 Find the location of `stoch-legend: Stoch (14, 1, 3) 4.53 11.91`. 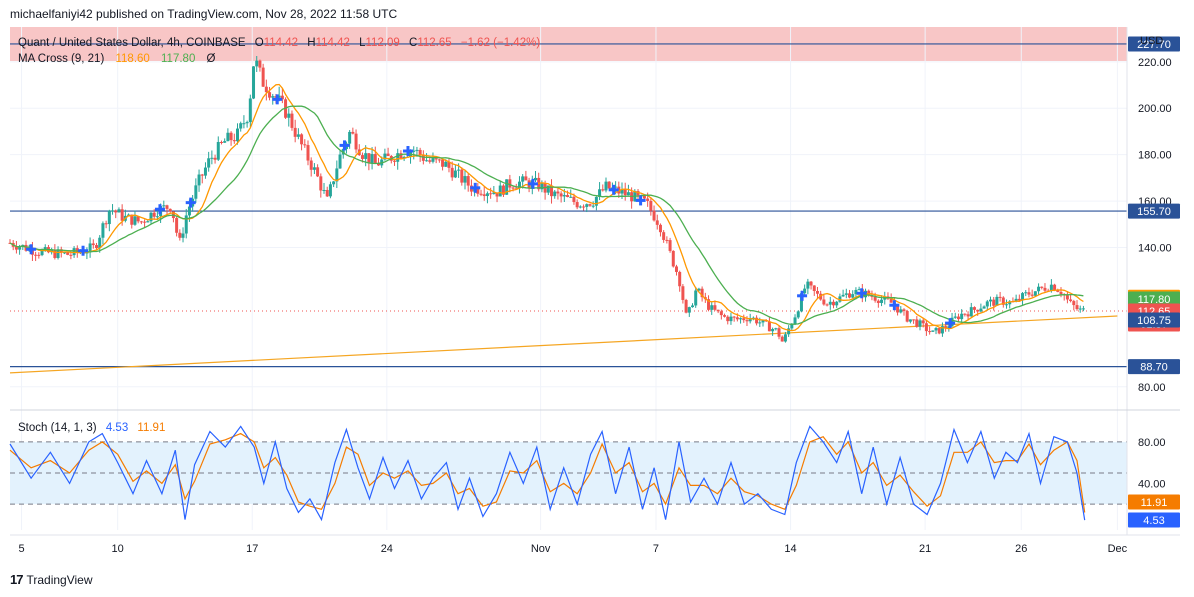

stoch-legend: Stoch (14, 1, 3) 4.53 11.91 is located at coordinates (91, 428).